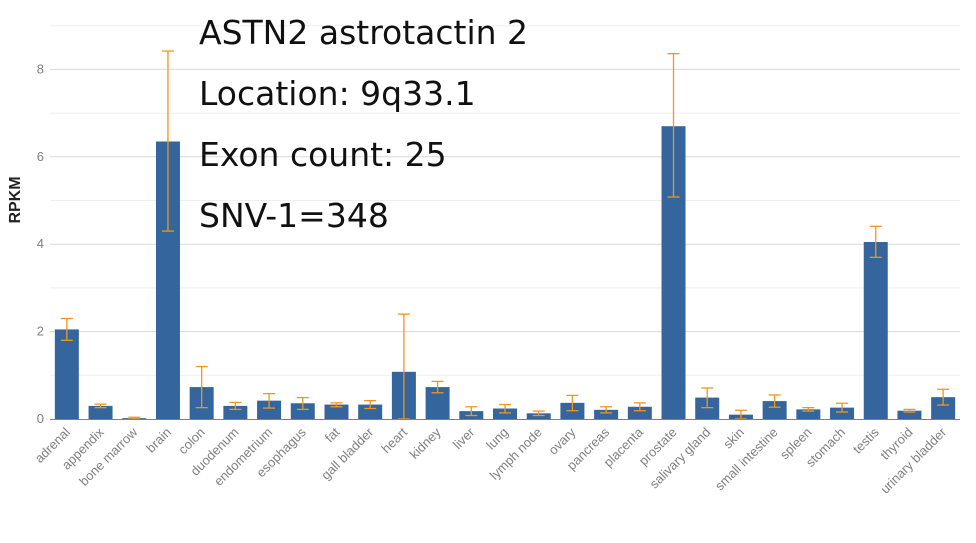  I want to click on error-bar-urinary-bladder, so click(943, 397).